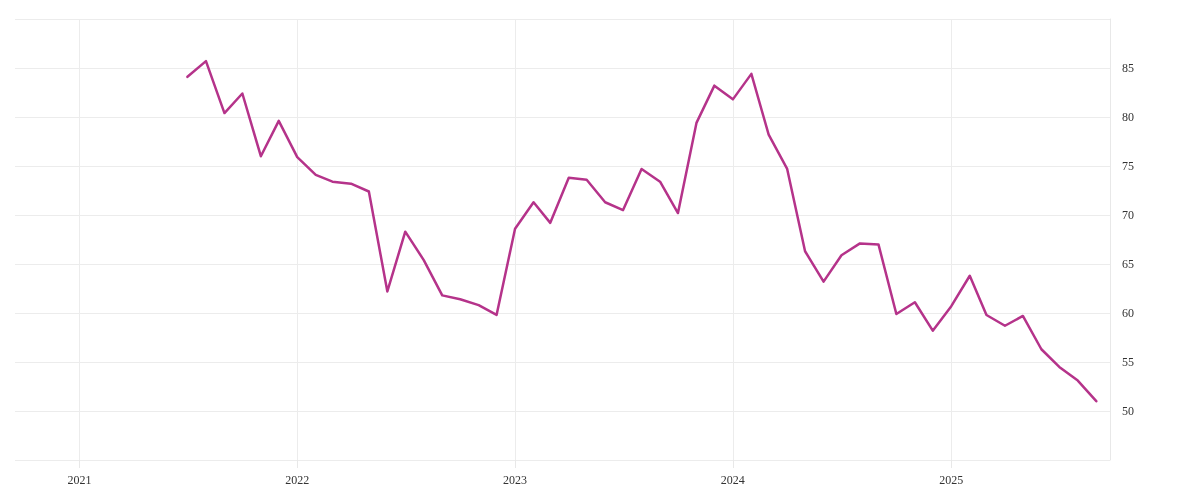  Describe the element at coordinates (1128, 117) in the screenshot. I see `y-tick-label: 80` at that location.